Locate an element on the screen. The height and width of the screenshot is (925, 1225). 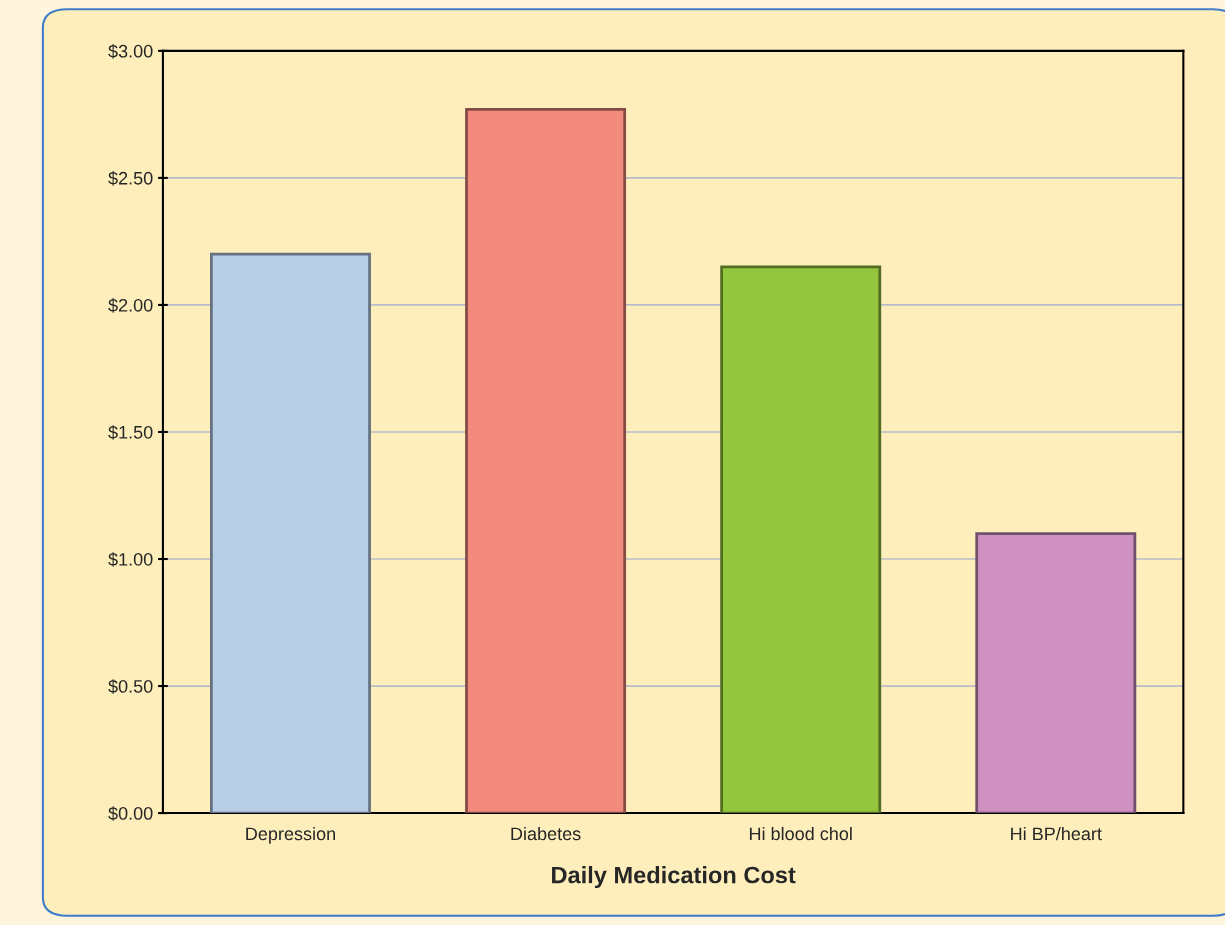
y-tick-label: $3.00 is located at coordinates (130, 51).